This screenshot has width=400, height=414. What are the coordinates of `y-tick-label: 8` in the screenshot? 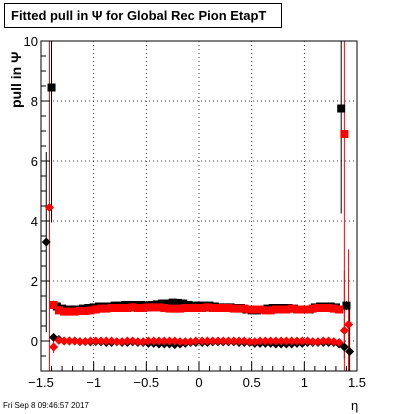 It's located at (34, 101).